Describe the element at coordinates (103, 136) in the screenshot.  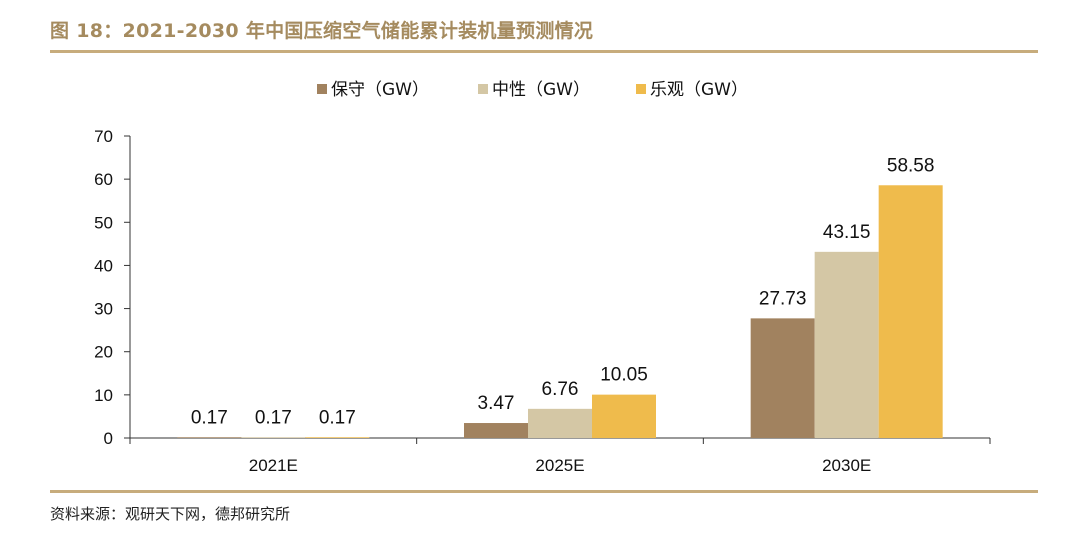
I see `y-tick-label: 70` at that location.